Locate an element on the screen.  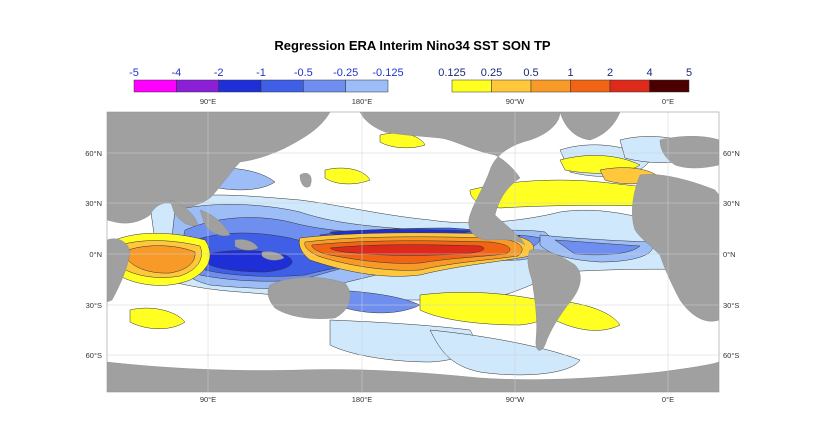
map-title: Regression ERA Interim Nino34 SST SON TP is located at coordinates (412, 45).